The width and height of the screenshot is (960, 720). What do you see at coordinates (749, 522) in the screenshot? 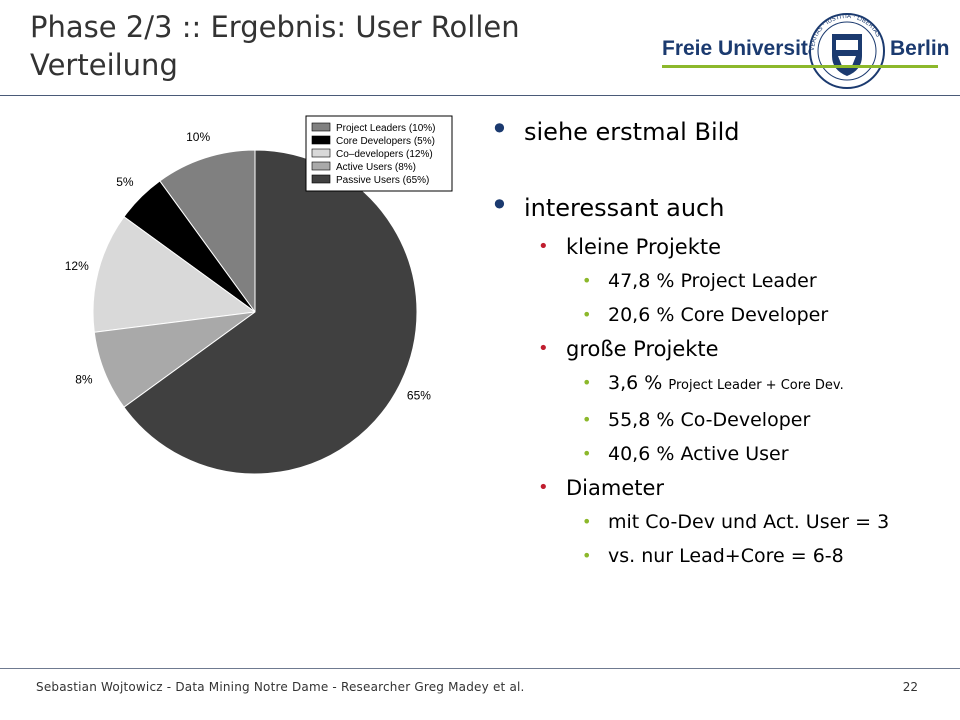
I see `bullet-text: mit Co-Dev und Act. User = 3` at bounding box center [749, 522].